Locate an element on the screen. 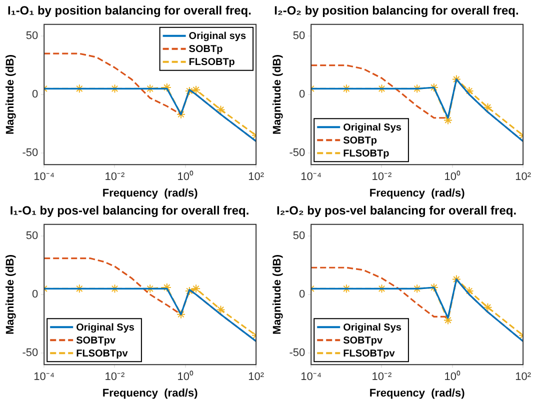 The width and height of the screenshot is (534, 400). chart-title: I₂-O₂ by position balancing for overall freq. is located at coordinates (396, 11).